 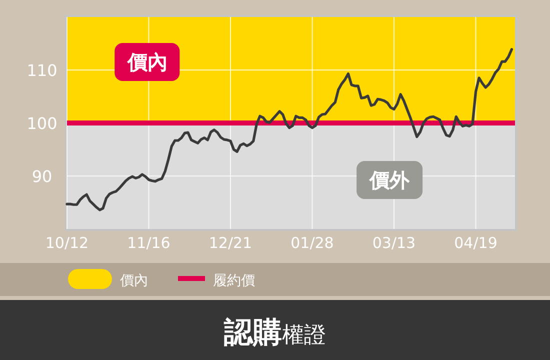 What do you see at coordinates (67, 243) in the screenshot?
I see `x-tick-label: 10/12` at bounding box center [67, 243].